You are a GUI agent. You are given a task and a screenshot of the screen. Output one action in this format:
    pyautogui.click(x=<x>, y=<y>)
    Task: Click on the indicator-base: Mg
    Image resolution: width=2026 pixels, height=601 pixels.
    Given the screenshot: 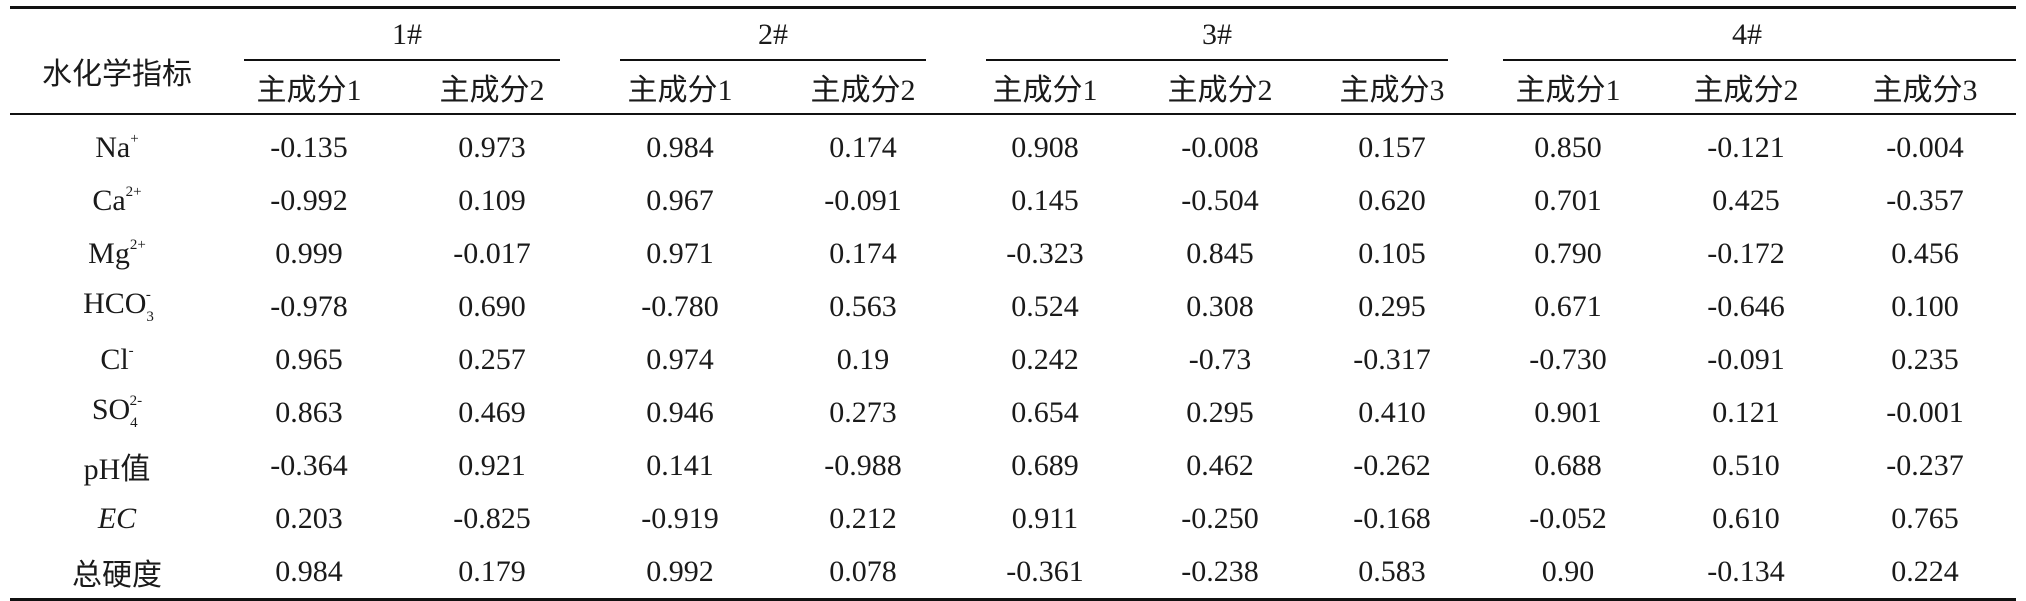 What is the action you would take?
    pyautogui.click(x=109, y=253)
    